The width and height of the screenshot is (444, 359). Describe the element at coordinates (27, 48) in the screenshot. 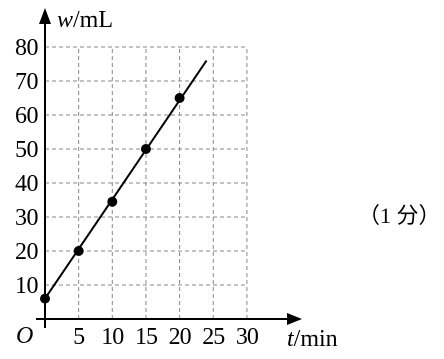

I see `y-tick-label: 80` at that location.